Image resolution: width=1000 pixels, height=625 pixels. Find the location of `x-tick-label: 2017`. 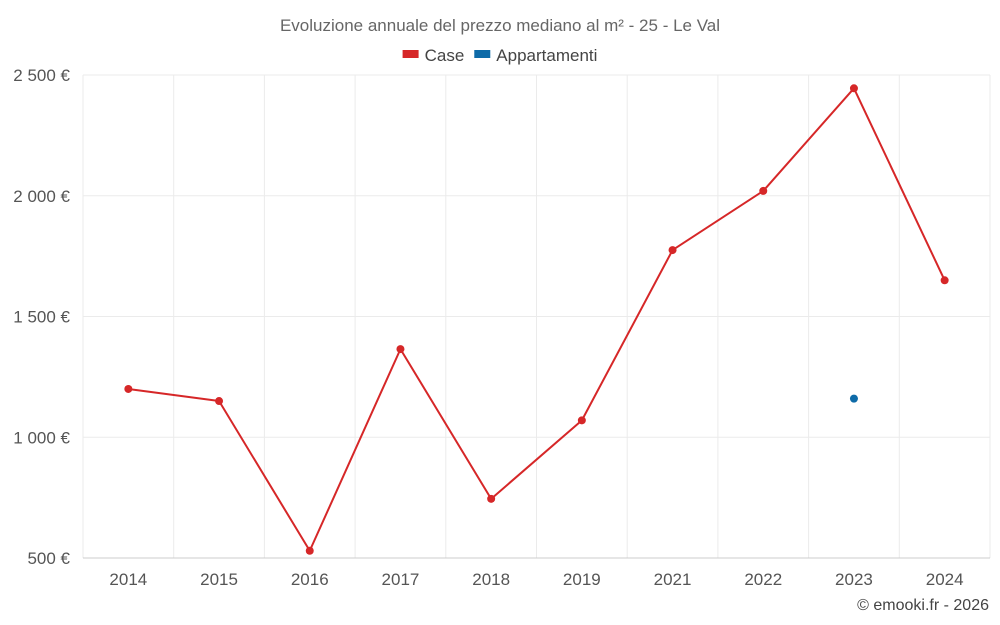

x-tick-label: 2017 is located at coordinates (401, 579).